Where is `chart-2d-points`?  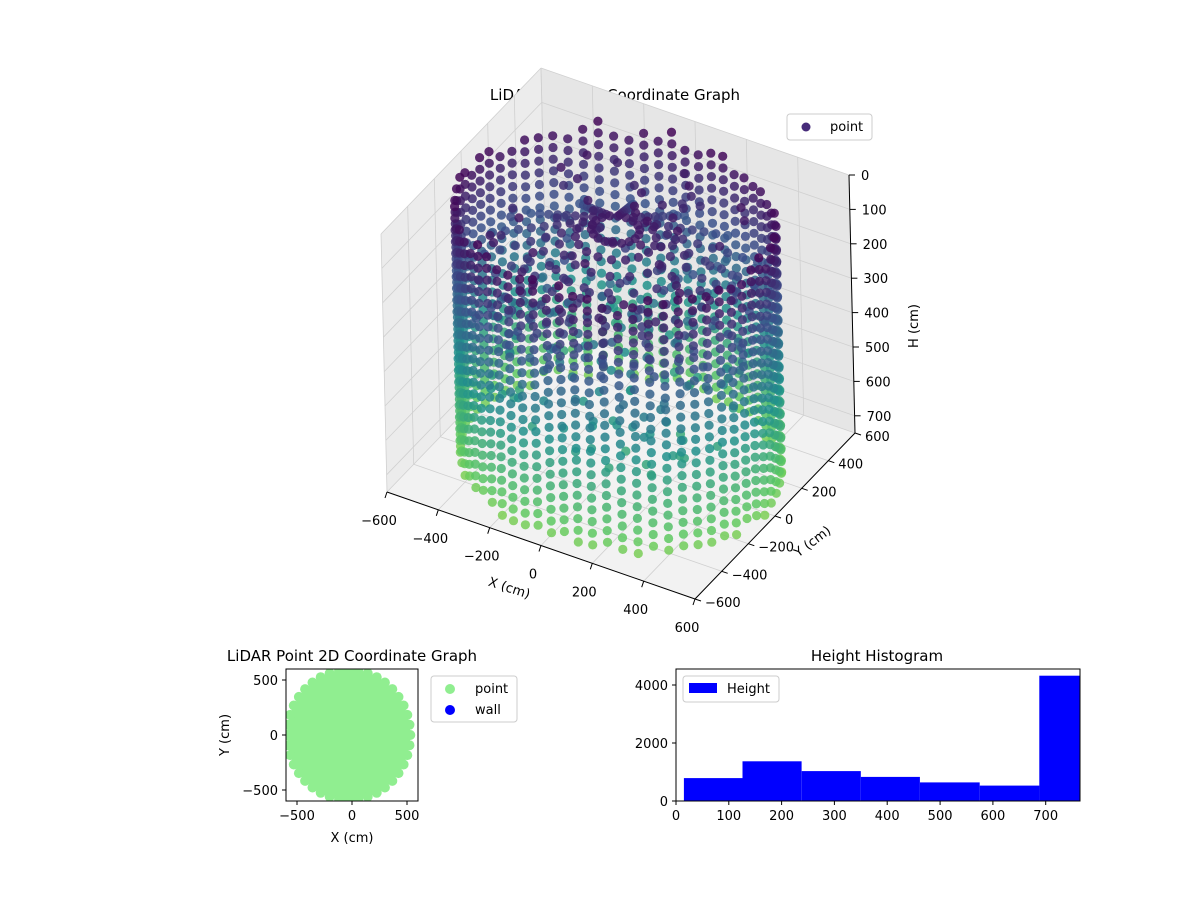
chart-2d-points is located at coordinates (351, 735).